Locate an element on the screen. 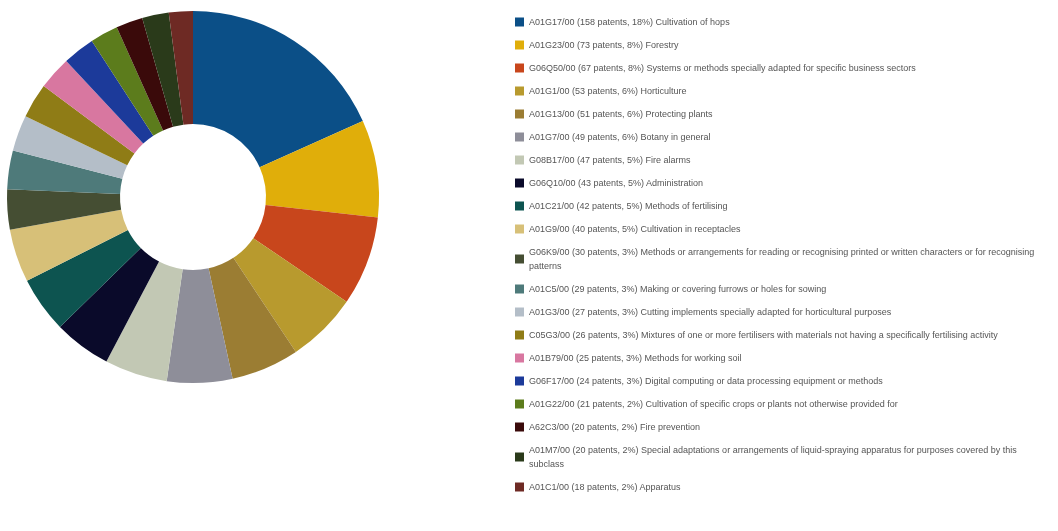 Image resolution: width=1058 pixels, height=531 pixels. legend-label: A01C21/00 (42 patents, 5%) Methods of fertilising is located at coordinates (628, 206).